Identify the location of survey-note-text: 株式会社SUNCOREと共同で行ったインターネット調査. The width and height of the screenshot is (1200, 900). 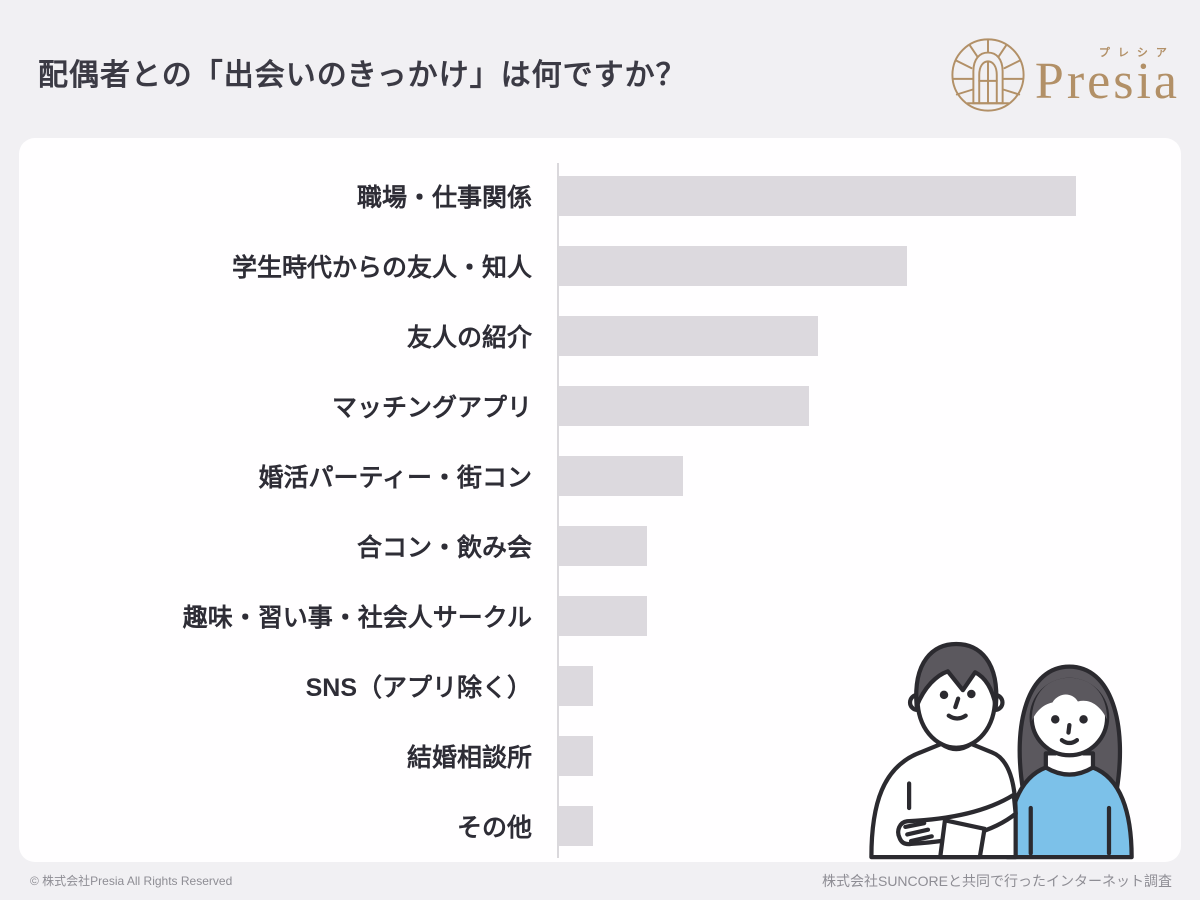
(996, 881).